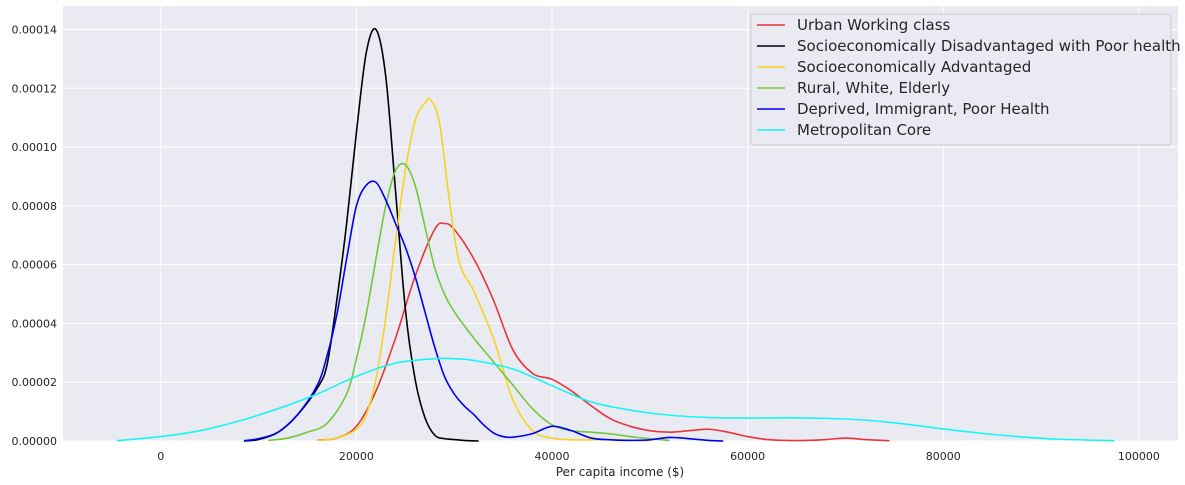 This screenshot has height=485, width=1185. What do you see at coordinates (658, 456) in the screenshot?
I see `x-axis-ticks: 0 20000 40000 60000 80000 100000` at bounding box center [658, 456].